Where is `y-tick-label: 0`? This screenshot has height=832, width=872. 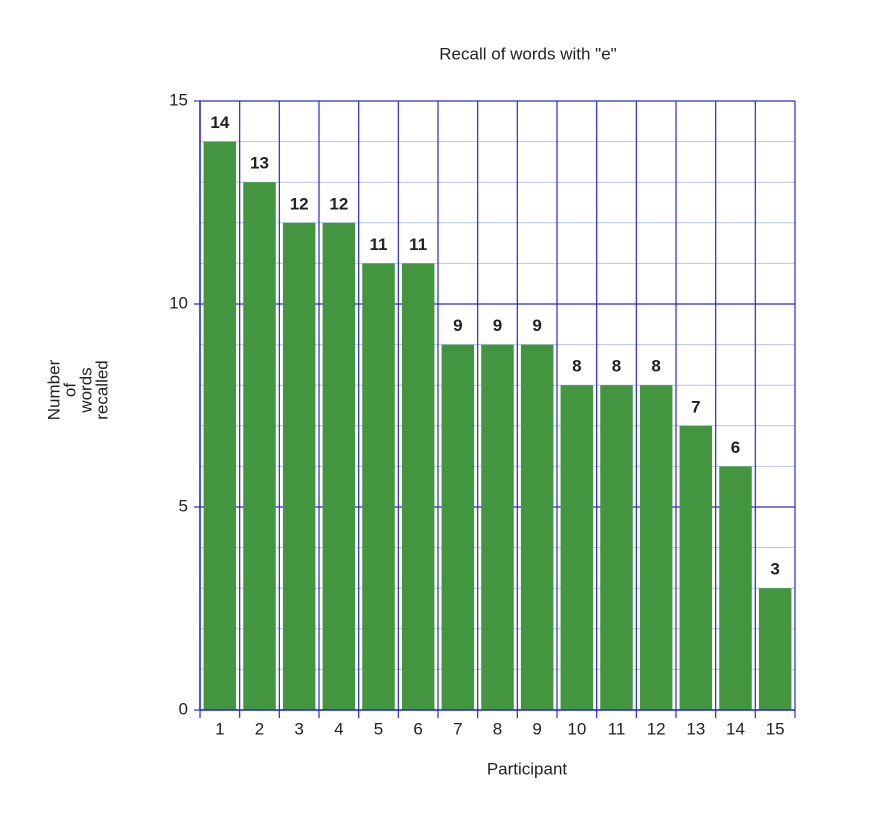
y-tick-label: 0 is located at coordinates (183, 708).